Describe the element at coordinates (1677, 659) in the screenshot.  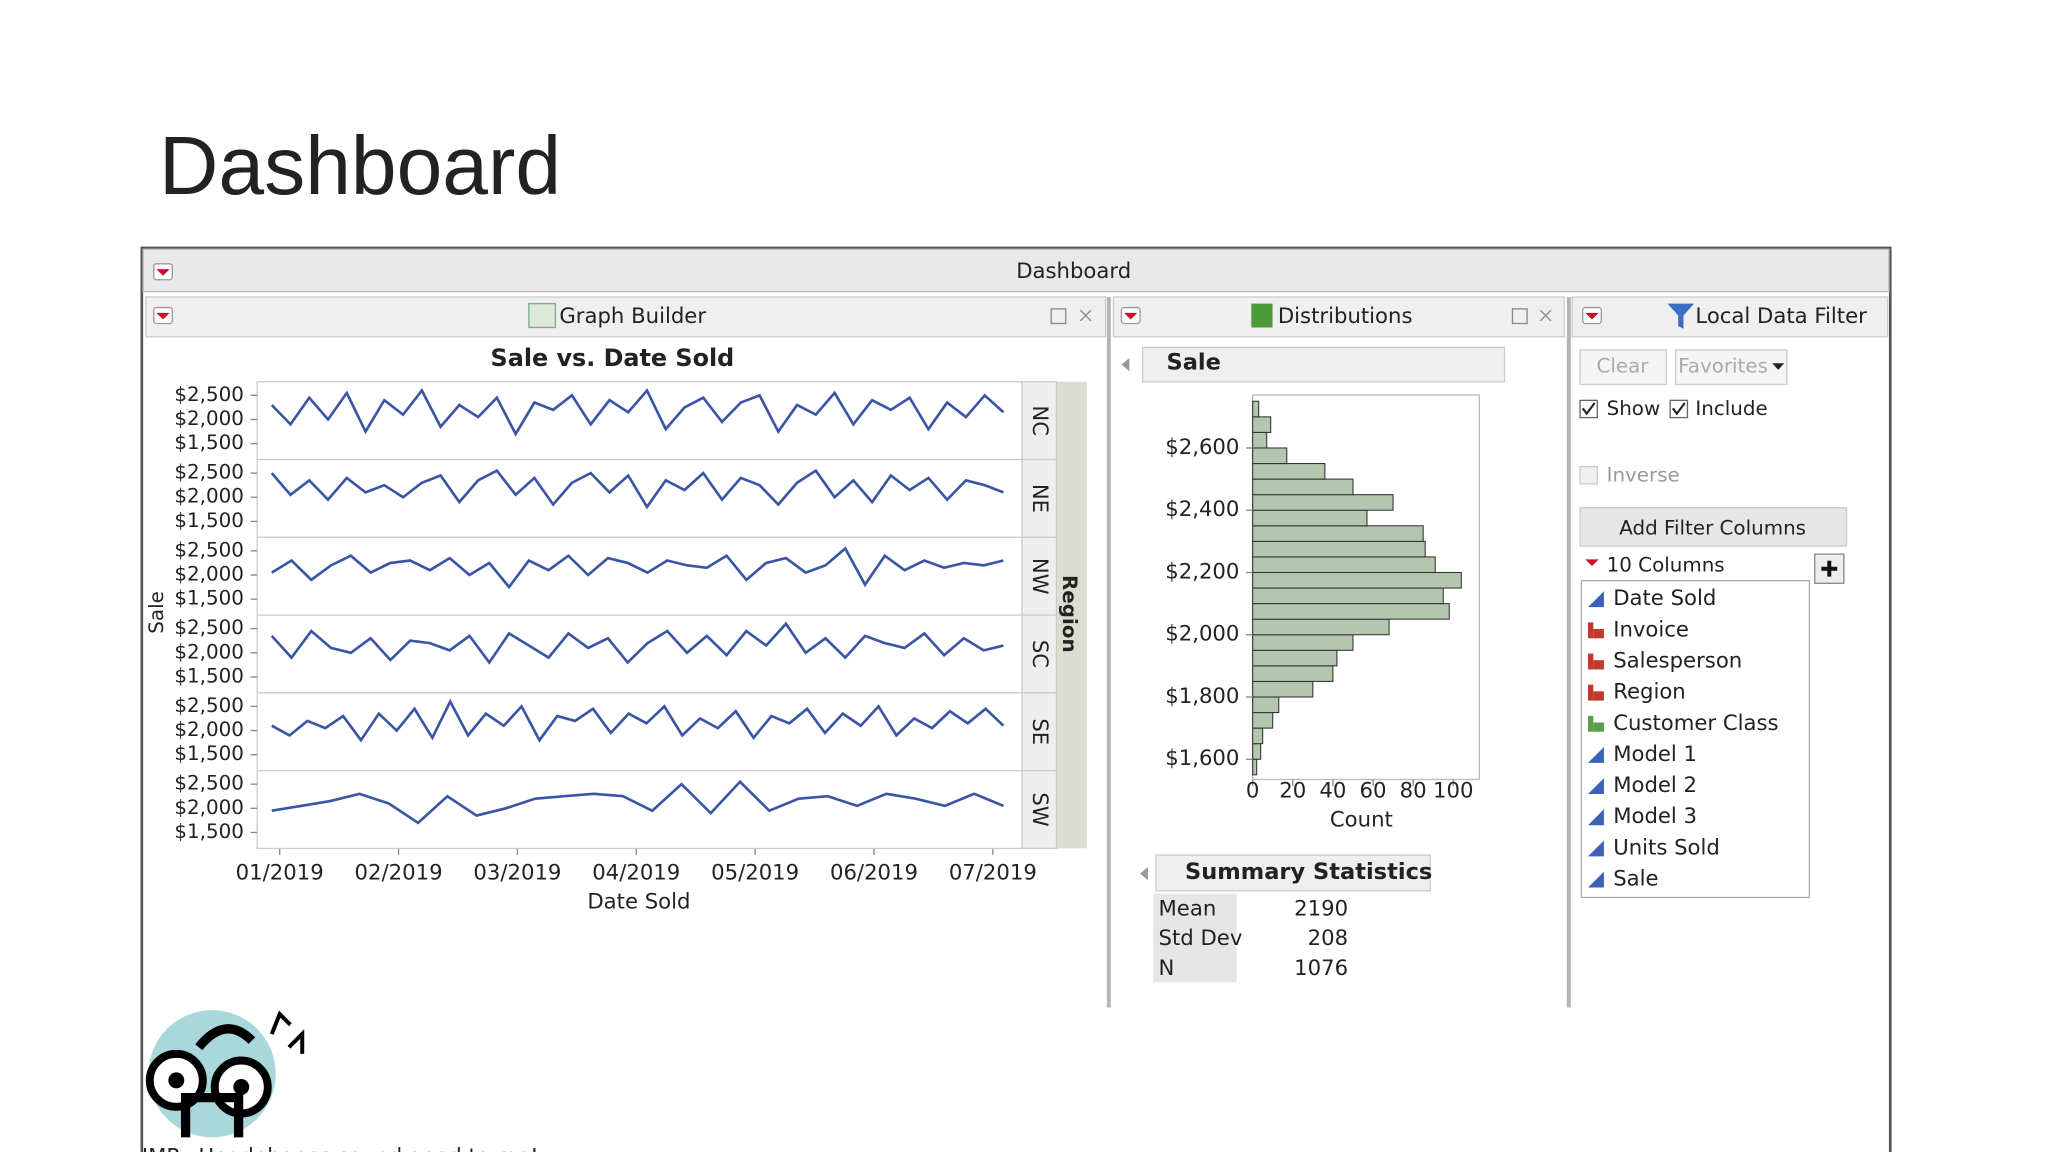
I see `column-item: Salesperson` at that location.